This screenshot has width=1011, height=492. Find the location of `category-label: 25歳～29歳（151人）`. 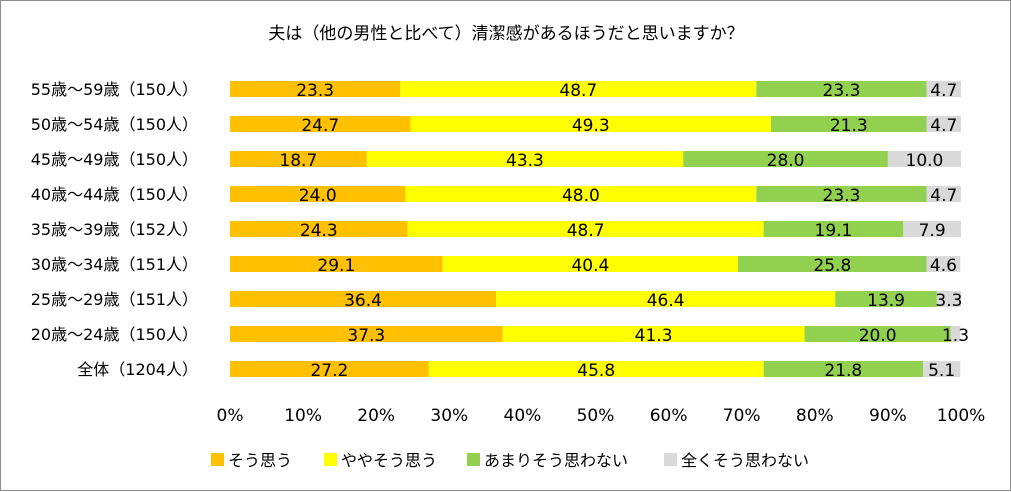

category-label: 25歳～29歳（151人） is located at coordinates (114, 299).